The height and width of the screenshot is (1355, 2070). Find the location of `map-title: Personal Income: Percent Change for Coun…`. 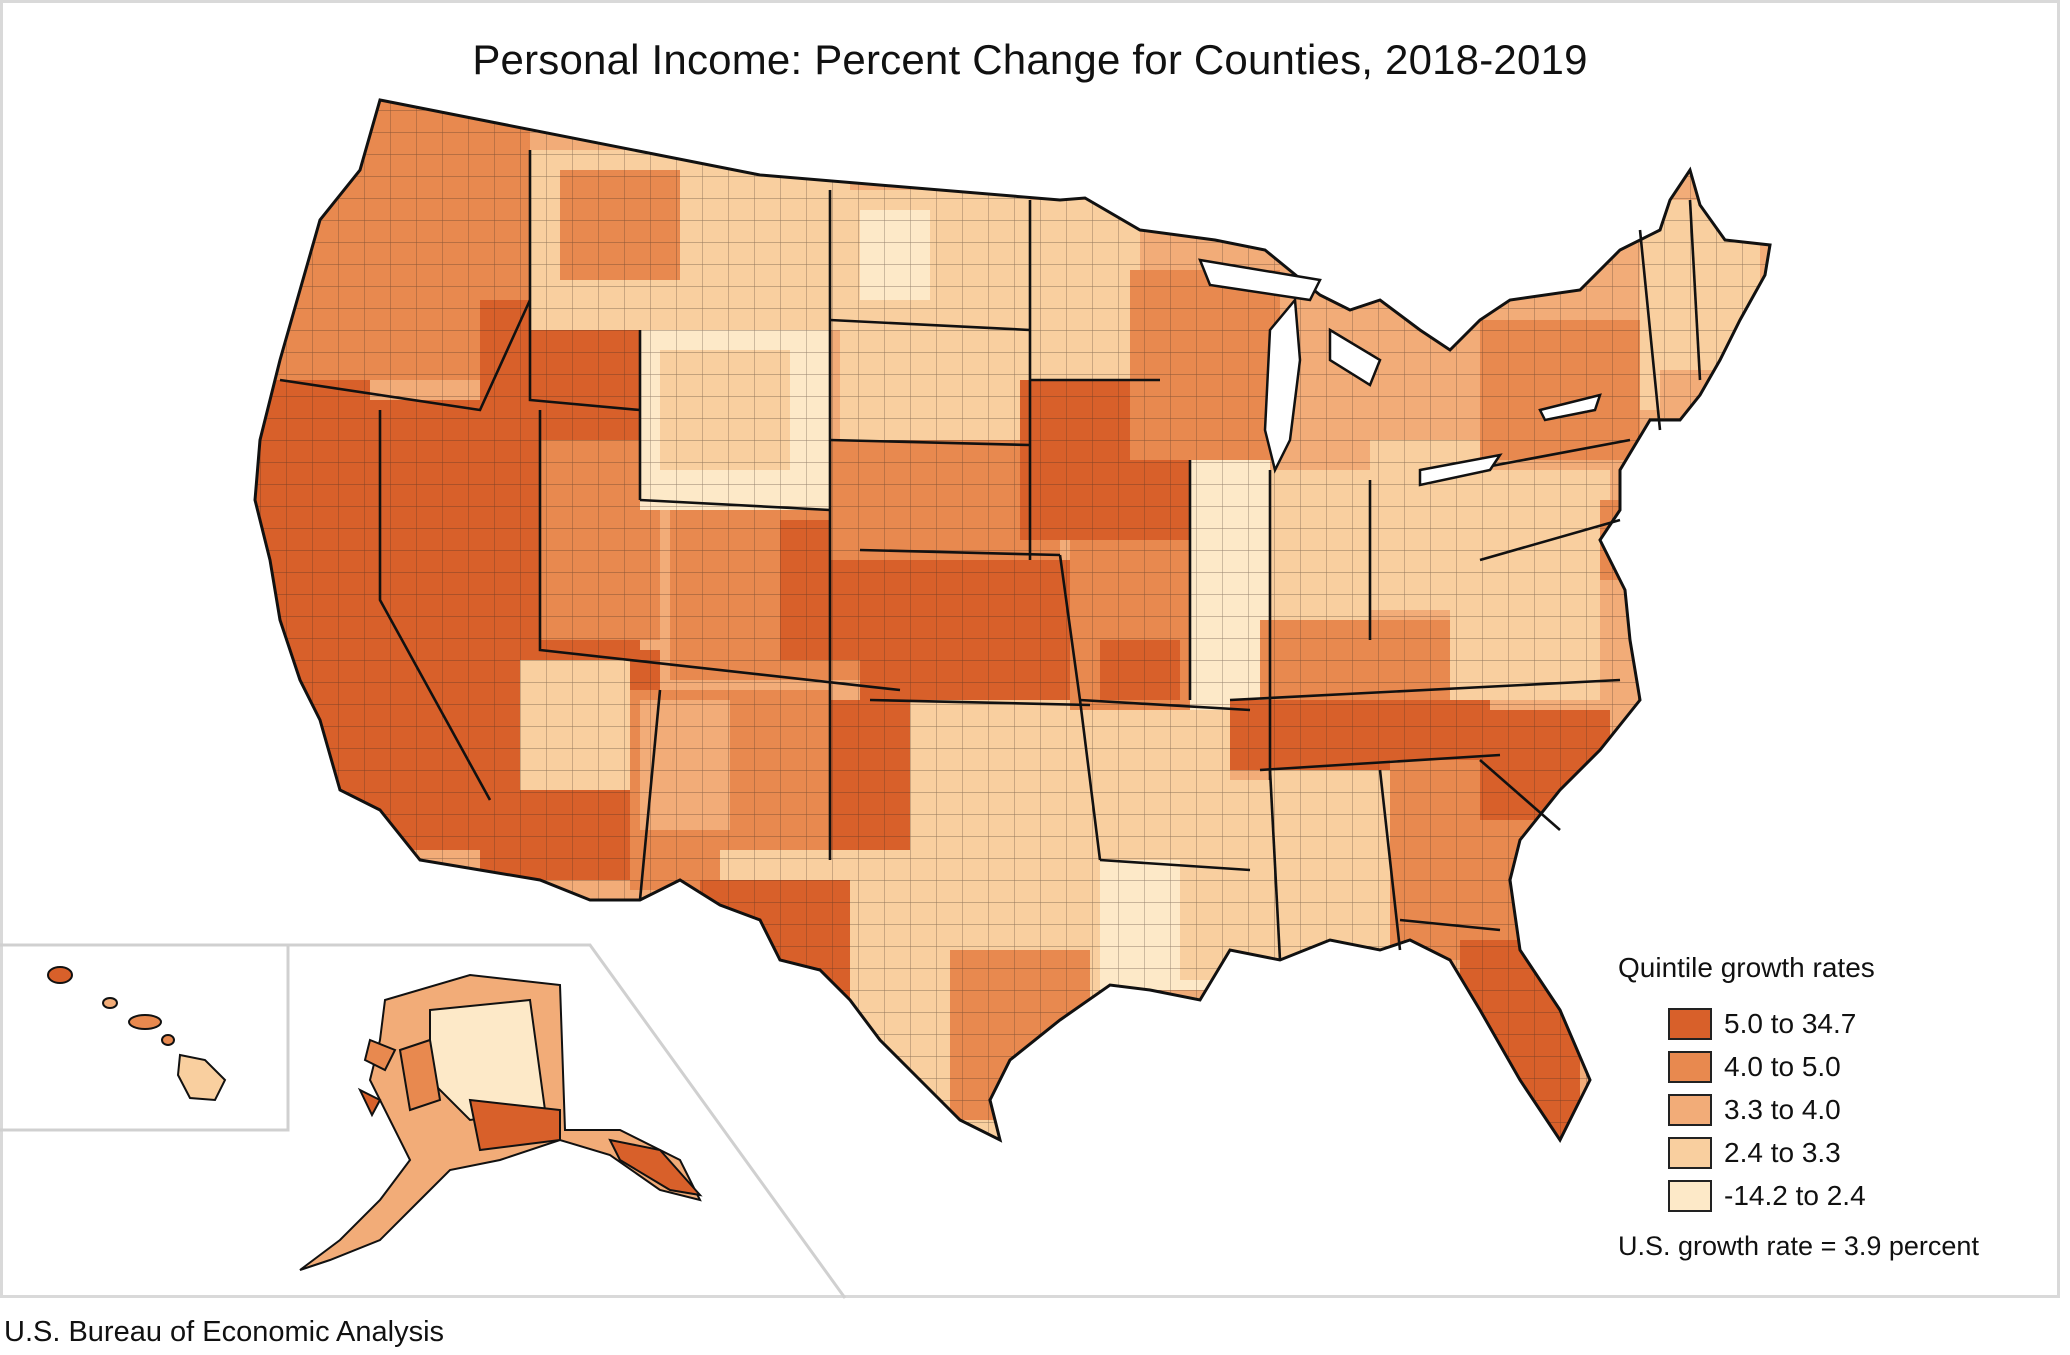

map-title: Personal Income: Percent Change for Coun… is located at coordinates (1030, 59).